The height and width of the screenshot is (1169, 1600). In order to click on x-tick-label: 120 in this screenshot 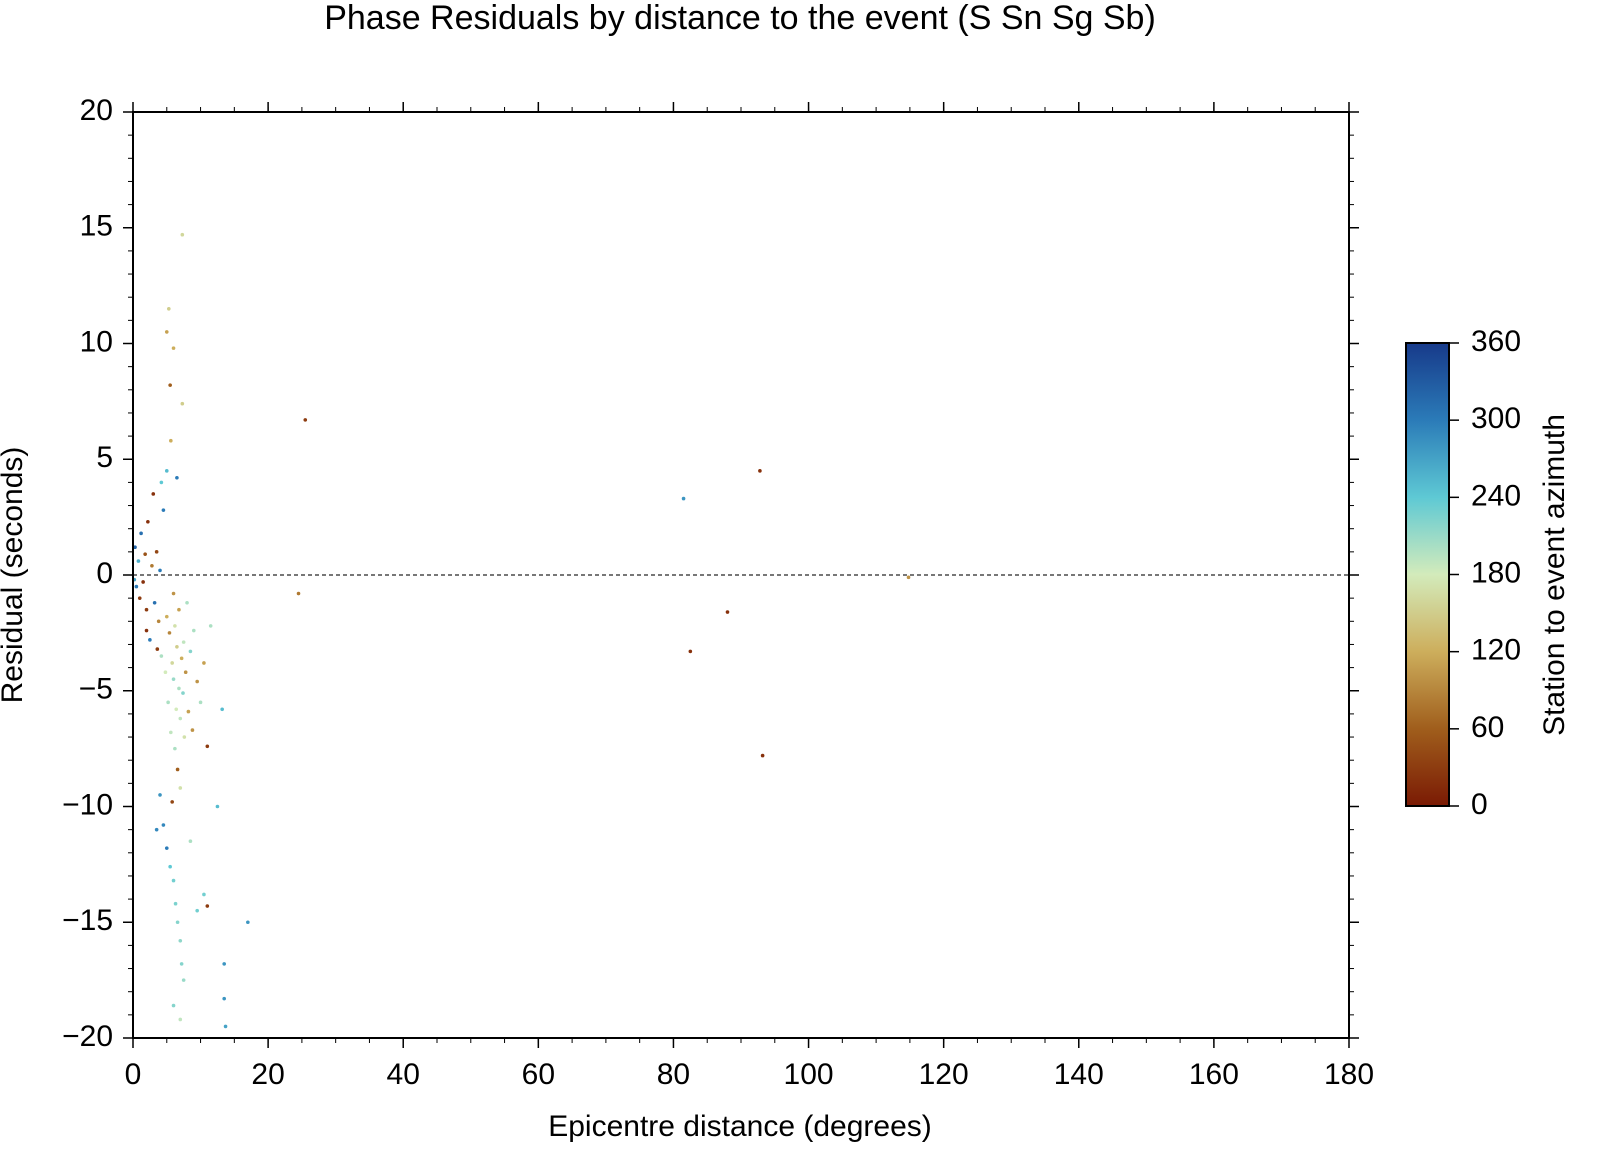, I will do `click(944, 1074)`.